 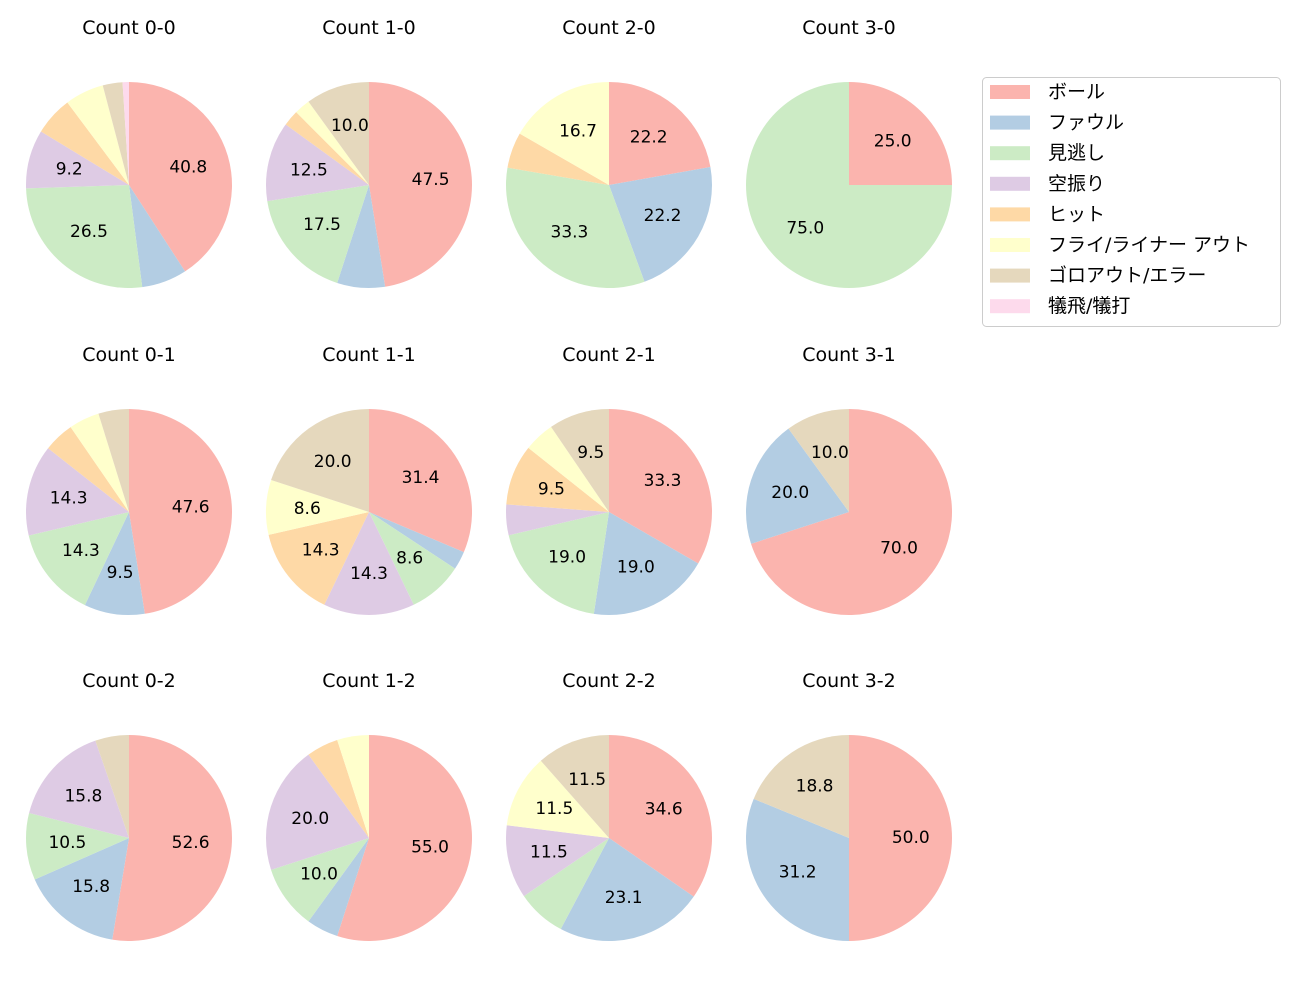 What do you see at coordinates (609, 681) in the screenshot?
I see `pie-title: Count 2-2` at bounding box center [609, 681].